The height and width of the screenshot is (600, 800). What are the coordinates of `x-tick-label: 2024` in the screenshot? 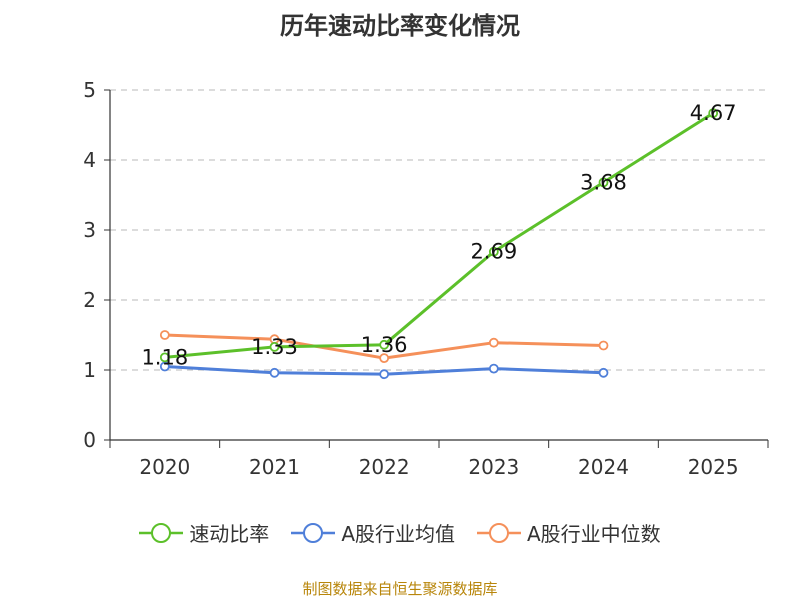 It's located at (603, 467).